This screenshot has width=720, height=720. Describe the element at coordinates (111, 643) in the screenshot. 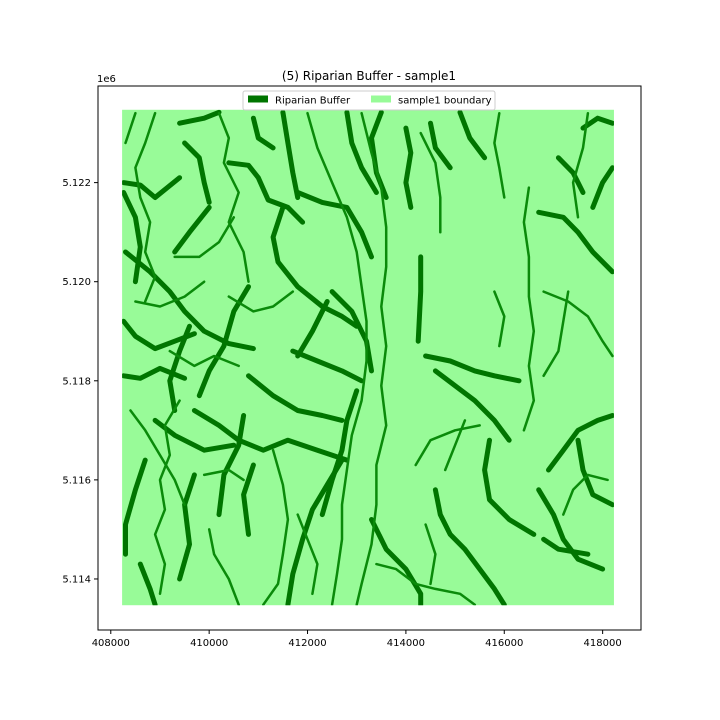

I see `x-tick-label: 408000` at that location.